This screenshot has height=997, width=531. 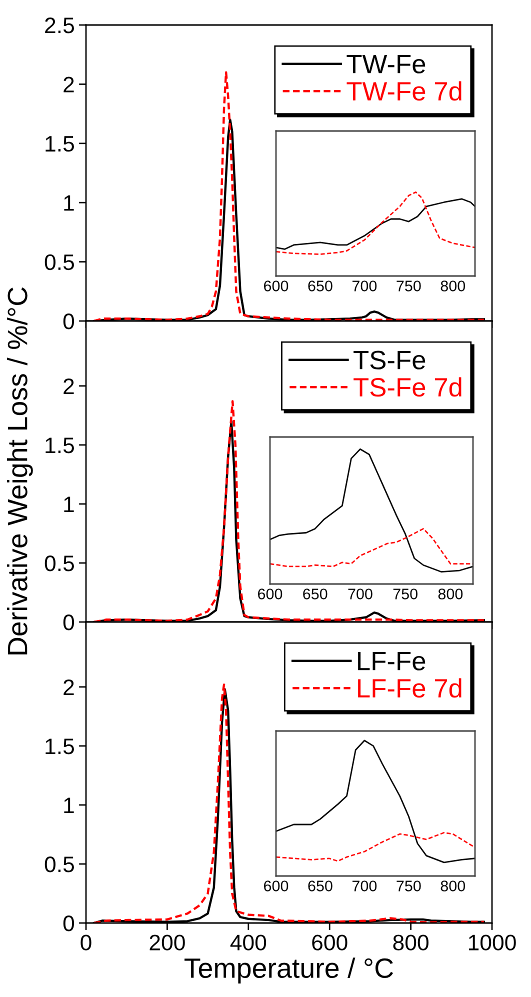 I want to click on legend-label: TW-Fe 7d, so click(x=404, y=91).